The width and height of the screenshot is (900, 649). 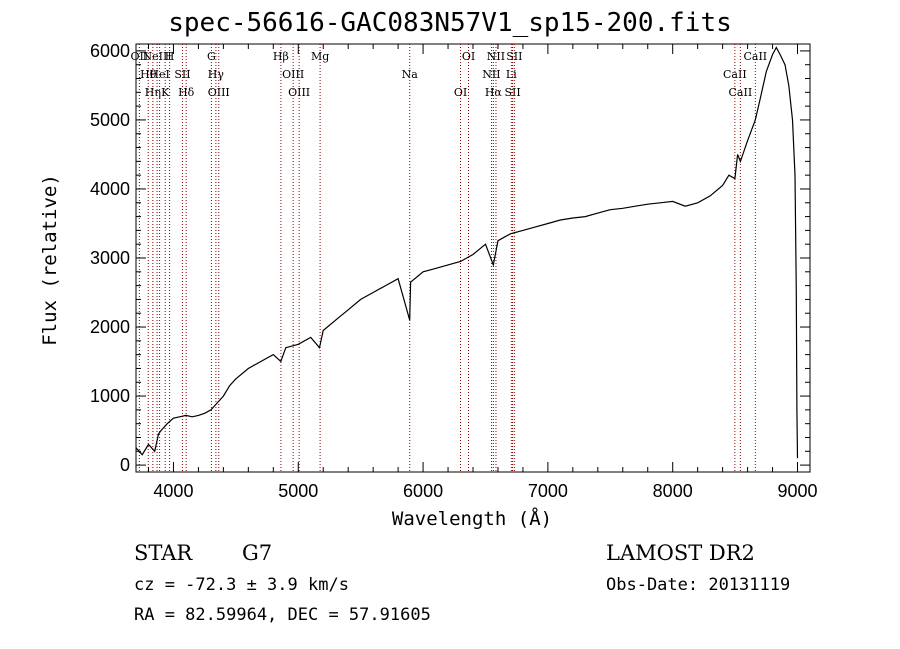 What do you see at coordinates (110, 189) in the screenshot?
I see `y-tick-label: 4000` at bounding box center [110, 189].